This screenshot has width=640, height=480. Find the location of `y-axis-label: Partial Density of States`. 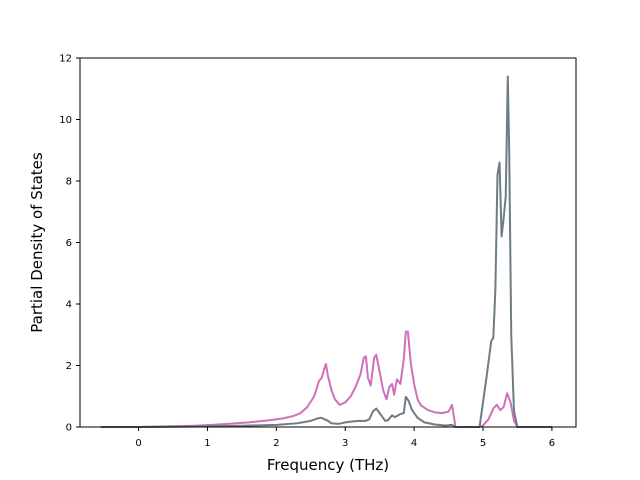

y-axis-label: Partial Density of States is located at coordinates (37, 242).